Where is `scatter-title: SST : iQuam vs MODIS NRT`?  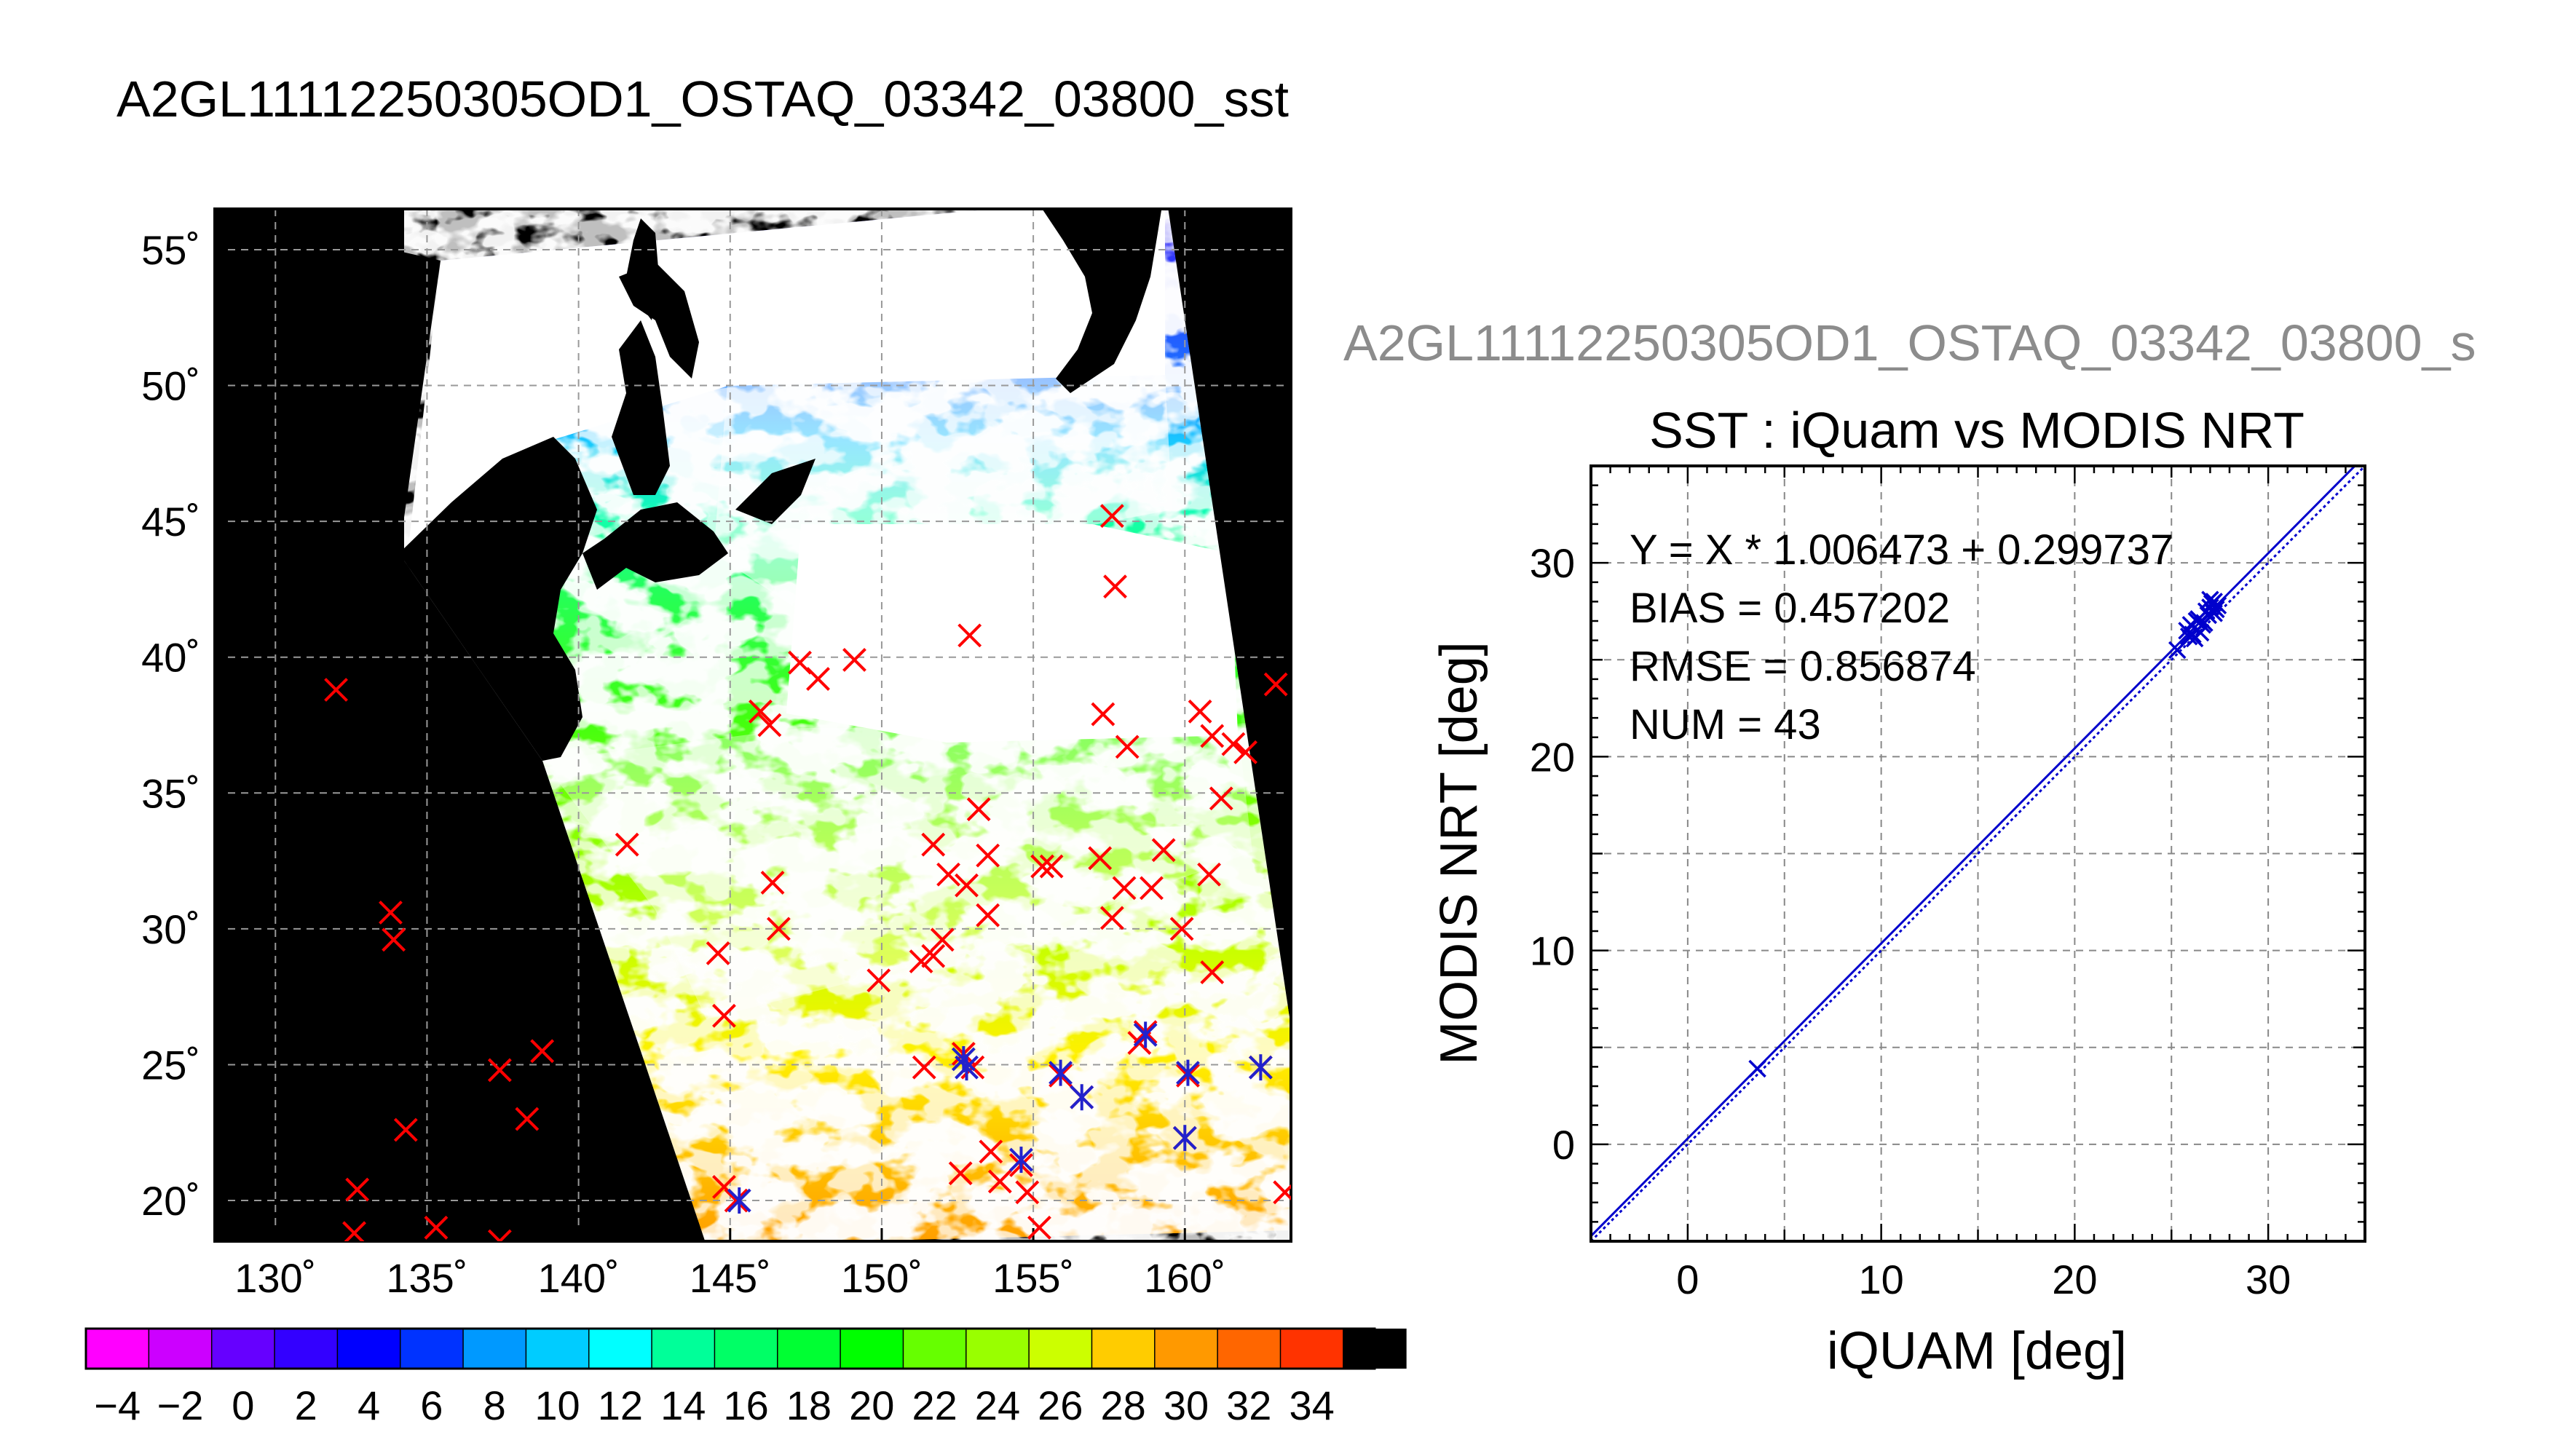
scatter-title: SST : iQuam vs MODIS NRT is located at coordinates (1977, 430).